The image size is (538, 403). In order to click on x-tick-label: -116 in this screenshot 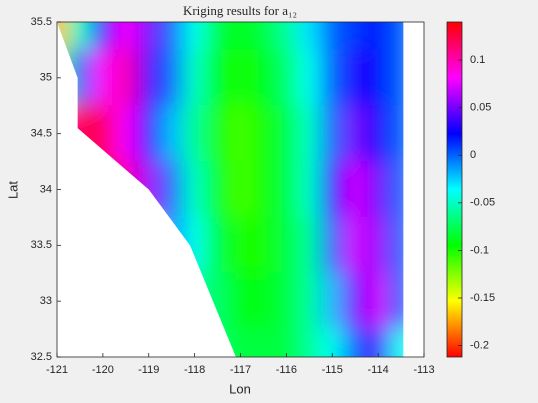, I will do `click(286, 370)`.